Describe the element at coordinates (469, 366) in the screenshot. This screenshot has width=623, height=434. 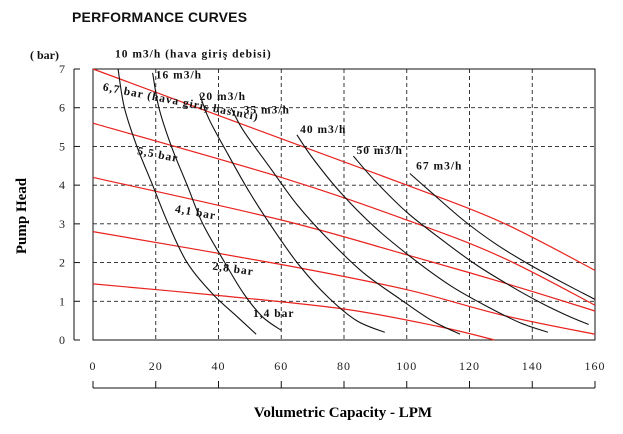
I see `x-tick-label: 120` at that location.